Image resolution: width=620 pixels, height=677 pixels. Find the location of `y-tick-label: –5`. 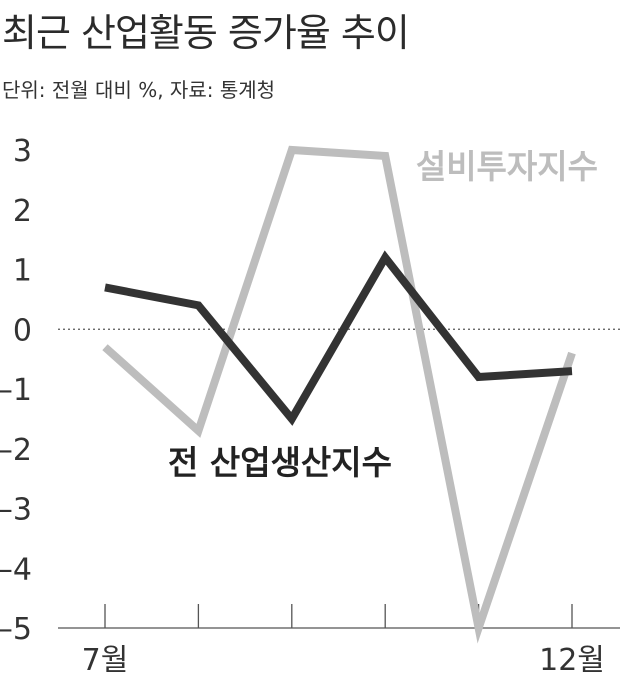

y-tick-label: –5 is located at coordinates (16, 629).